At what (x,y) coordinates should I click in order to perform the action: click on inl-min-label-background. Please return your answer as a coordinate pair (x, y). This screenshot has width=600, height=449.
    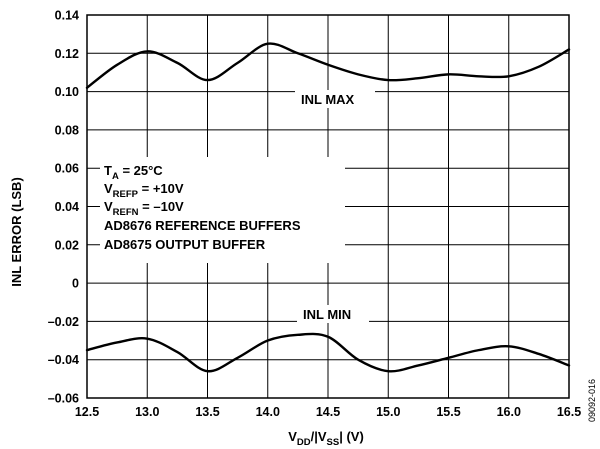
    Looking at the image, I should click on (333, 314).